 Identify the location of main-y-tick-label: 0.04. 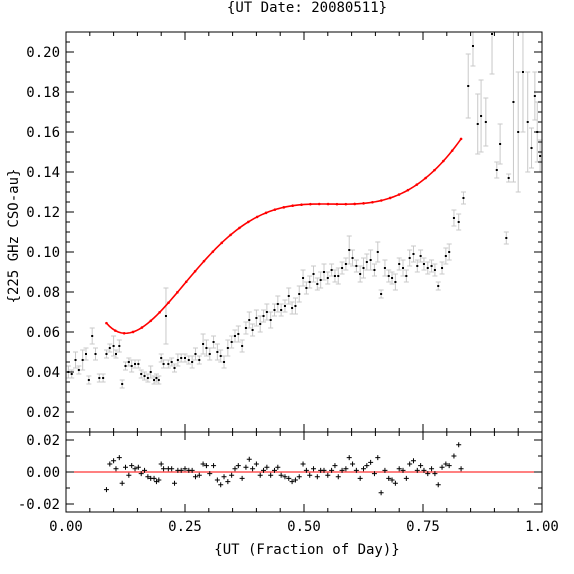
(43, 373).